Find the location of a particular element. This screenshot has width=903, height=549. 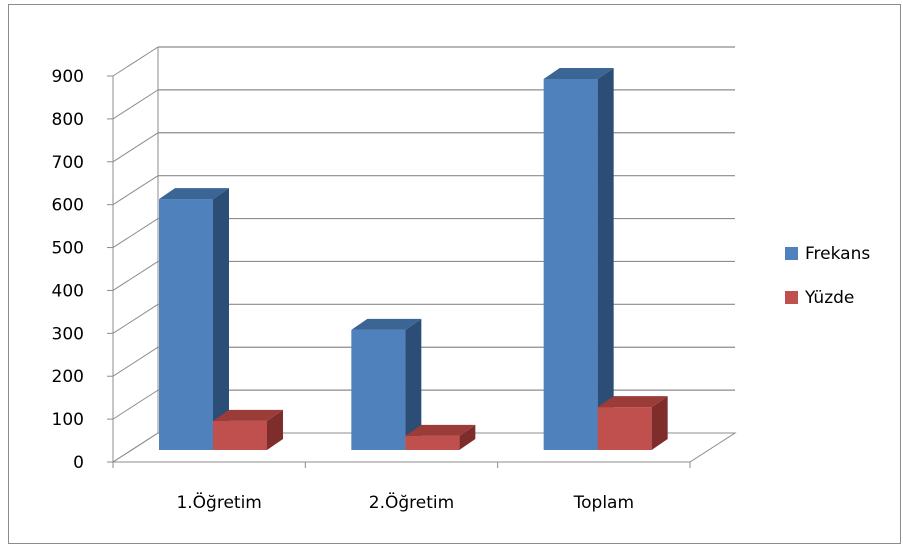

legend: Frekans Yüzde is located at coordinates (827, 276).